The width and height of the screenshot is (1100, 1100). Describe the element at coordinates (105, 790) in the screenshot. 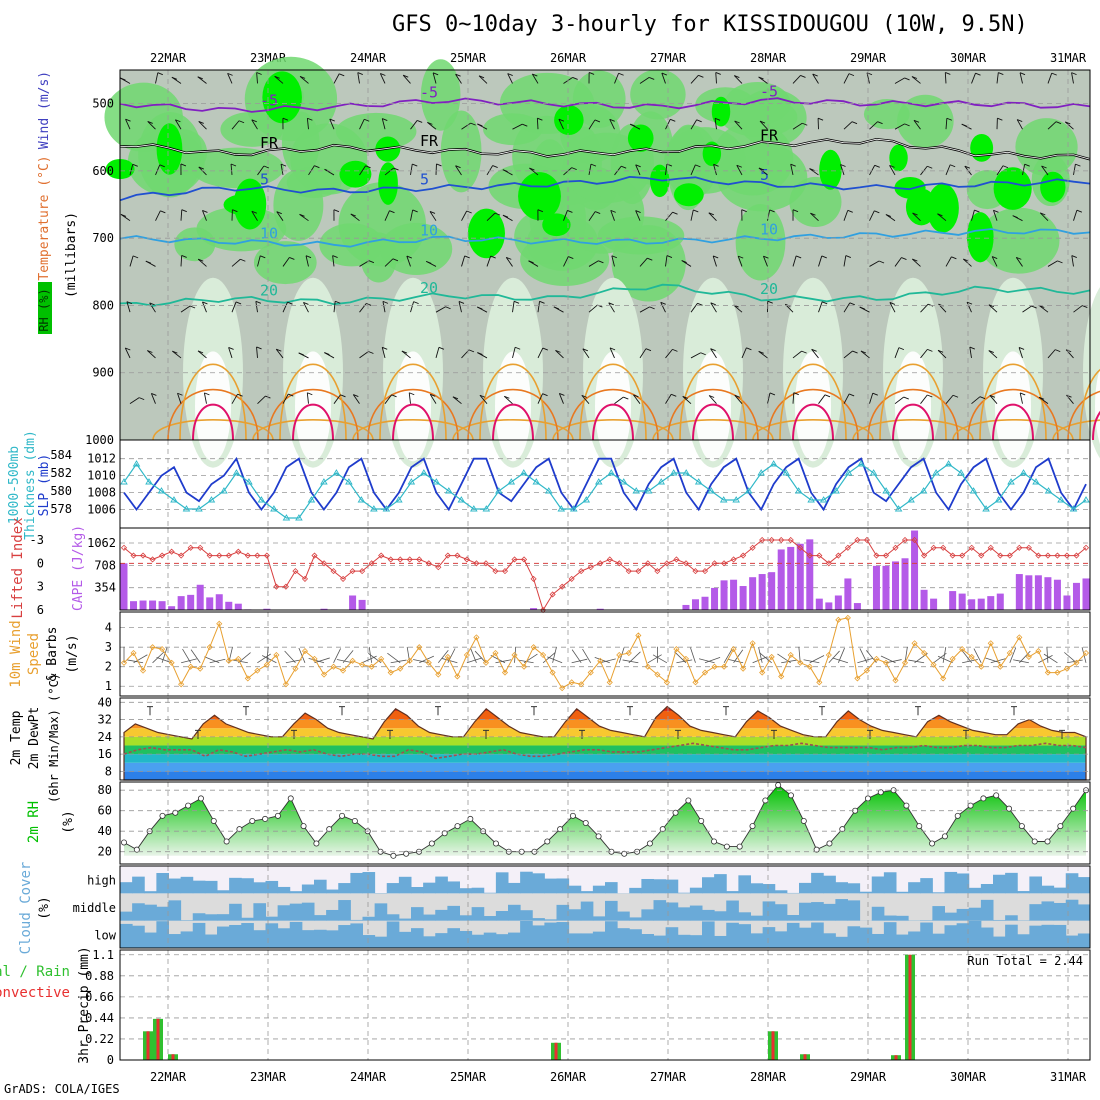

I see `y-tick-label: 80` at that location.